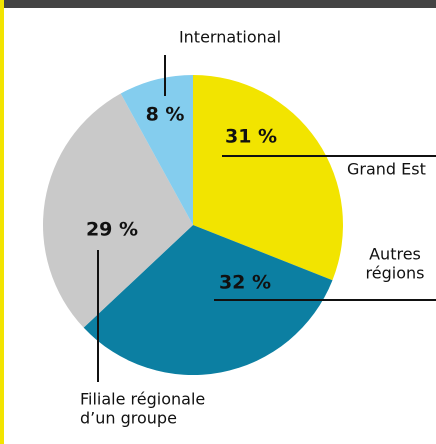 The height and width of the screenshot is (444, 436). I want to click on category-label: Autres, so click(395, 254).